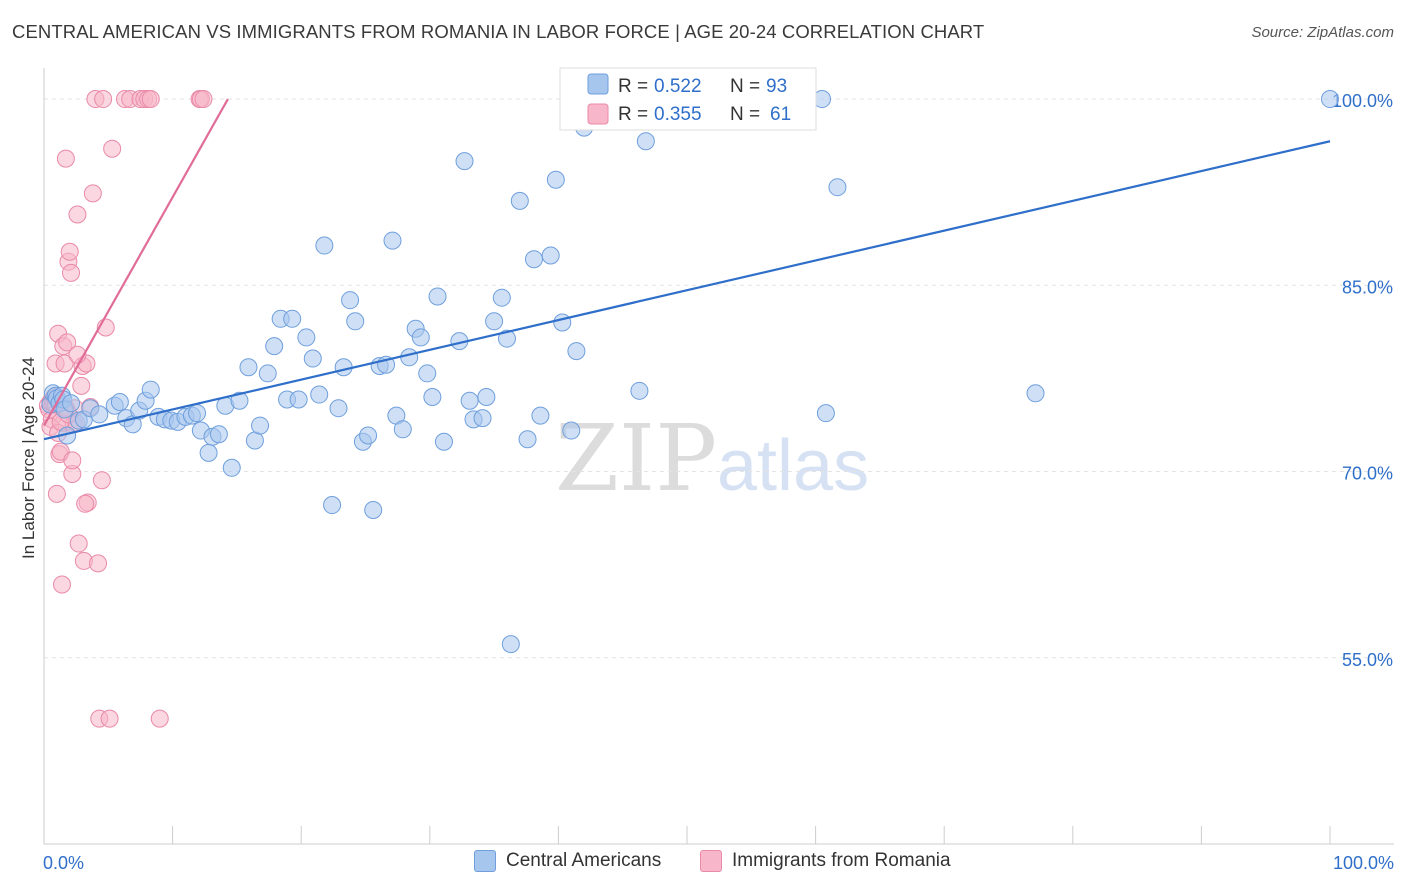  Describe the element at coordinates (780, 114) in the screenshot. I see `legend-n-value-romania: 61` at that location.